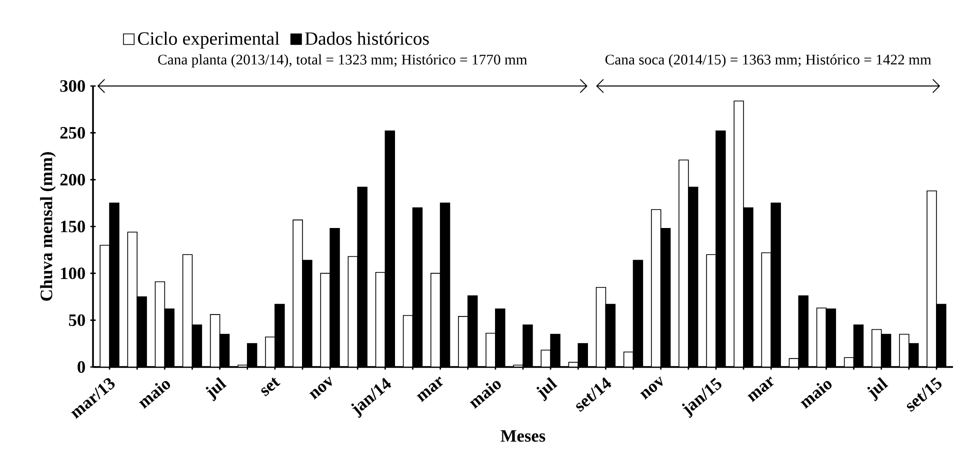  Describe the element at coordinates (367, 38) in the screenshot. I see `legend-label: Dados históricos` at that location.